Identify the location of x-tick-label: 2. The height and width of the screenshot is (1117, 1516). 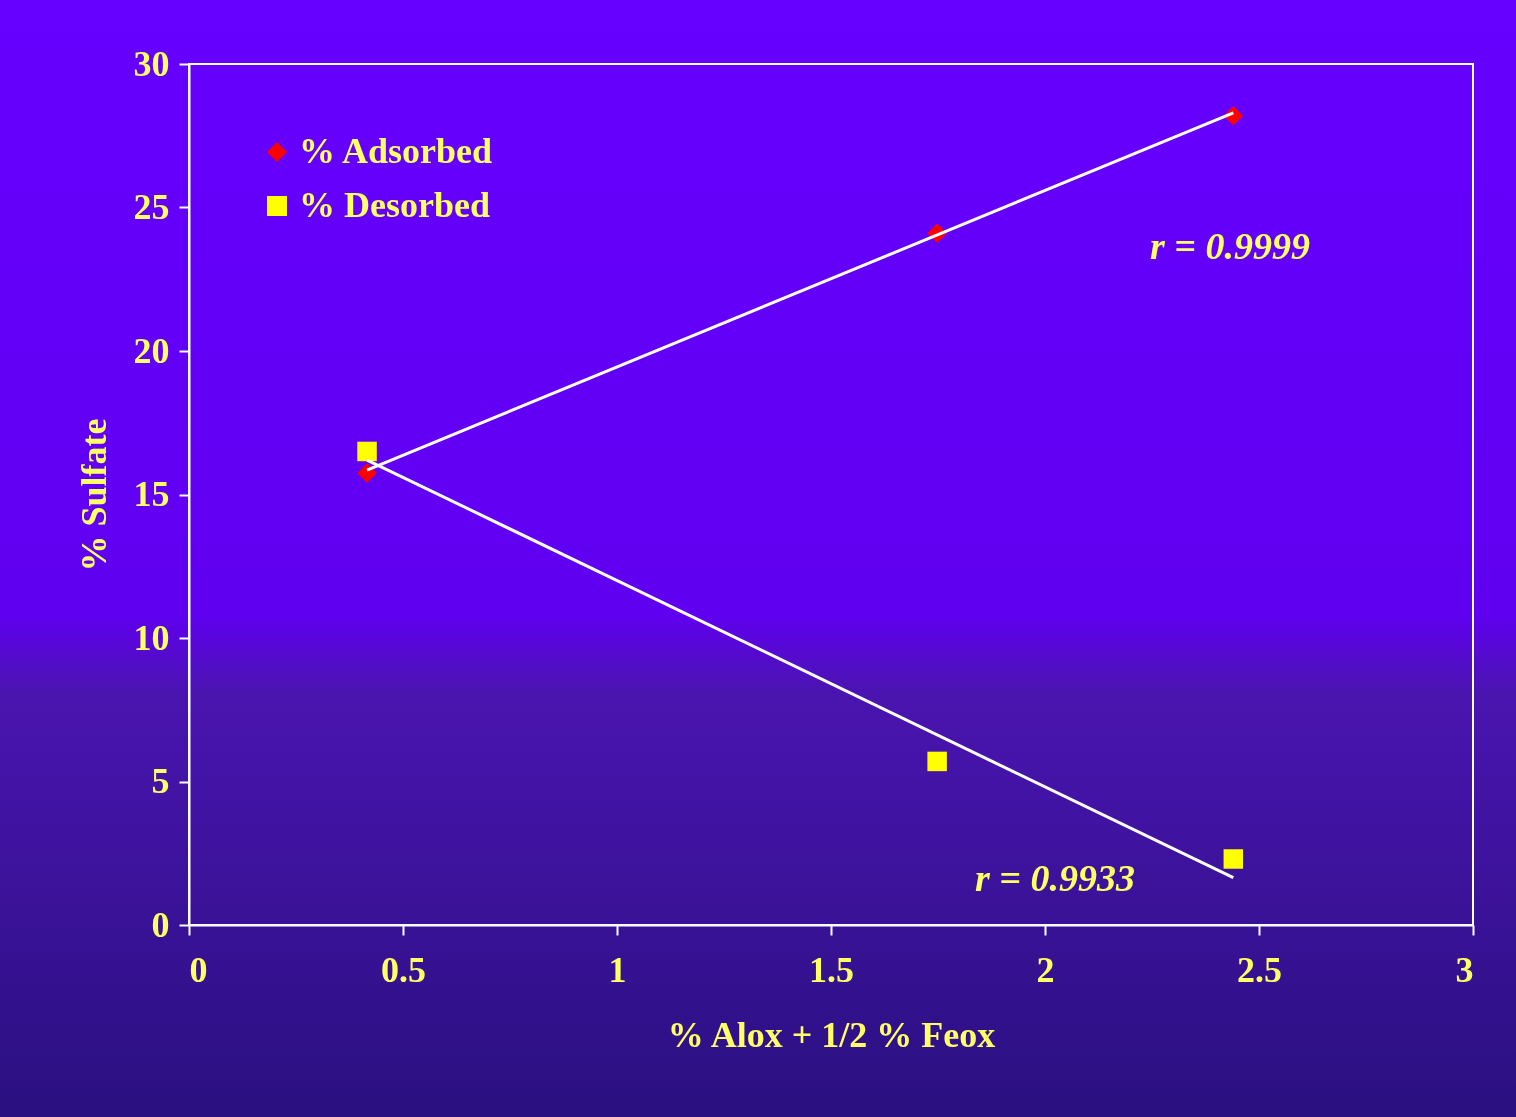
(1045, 969).